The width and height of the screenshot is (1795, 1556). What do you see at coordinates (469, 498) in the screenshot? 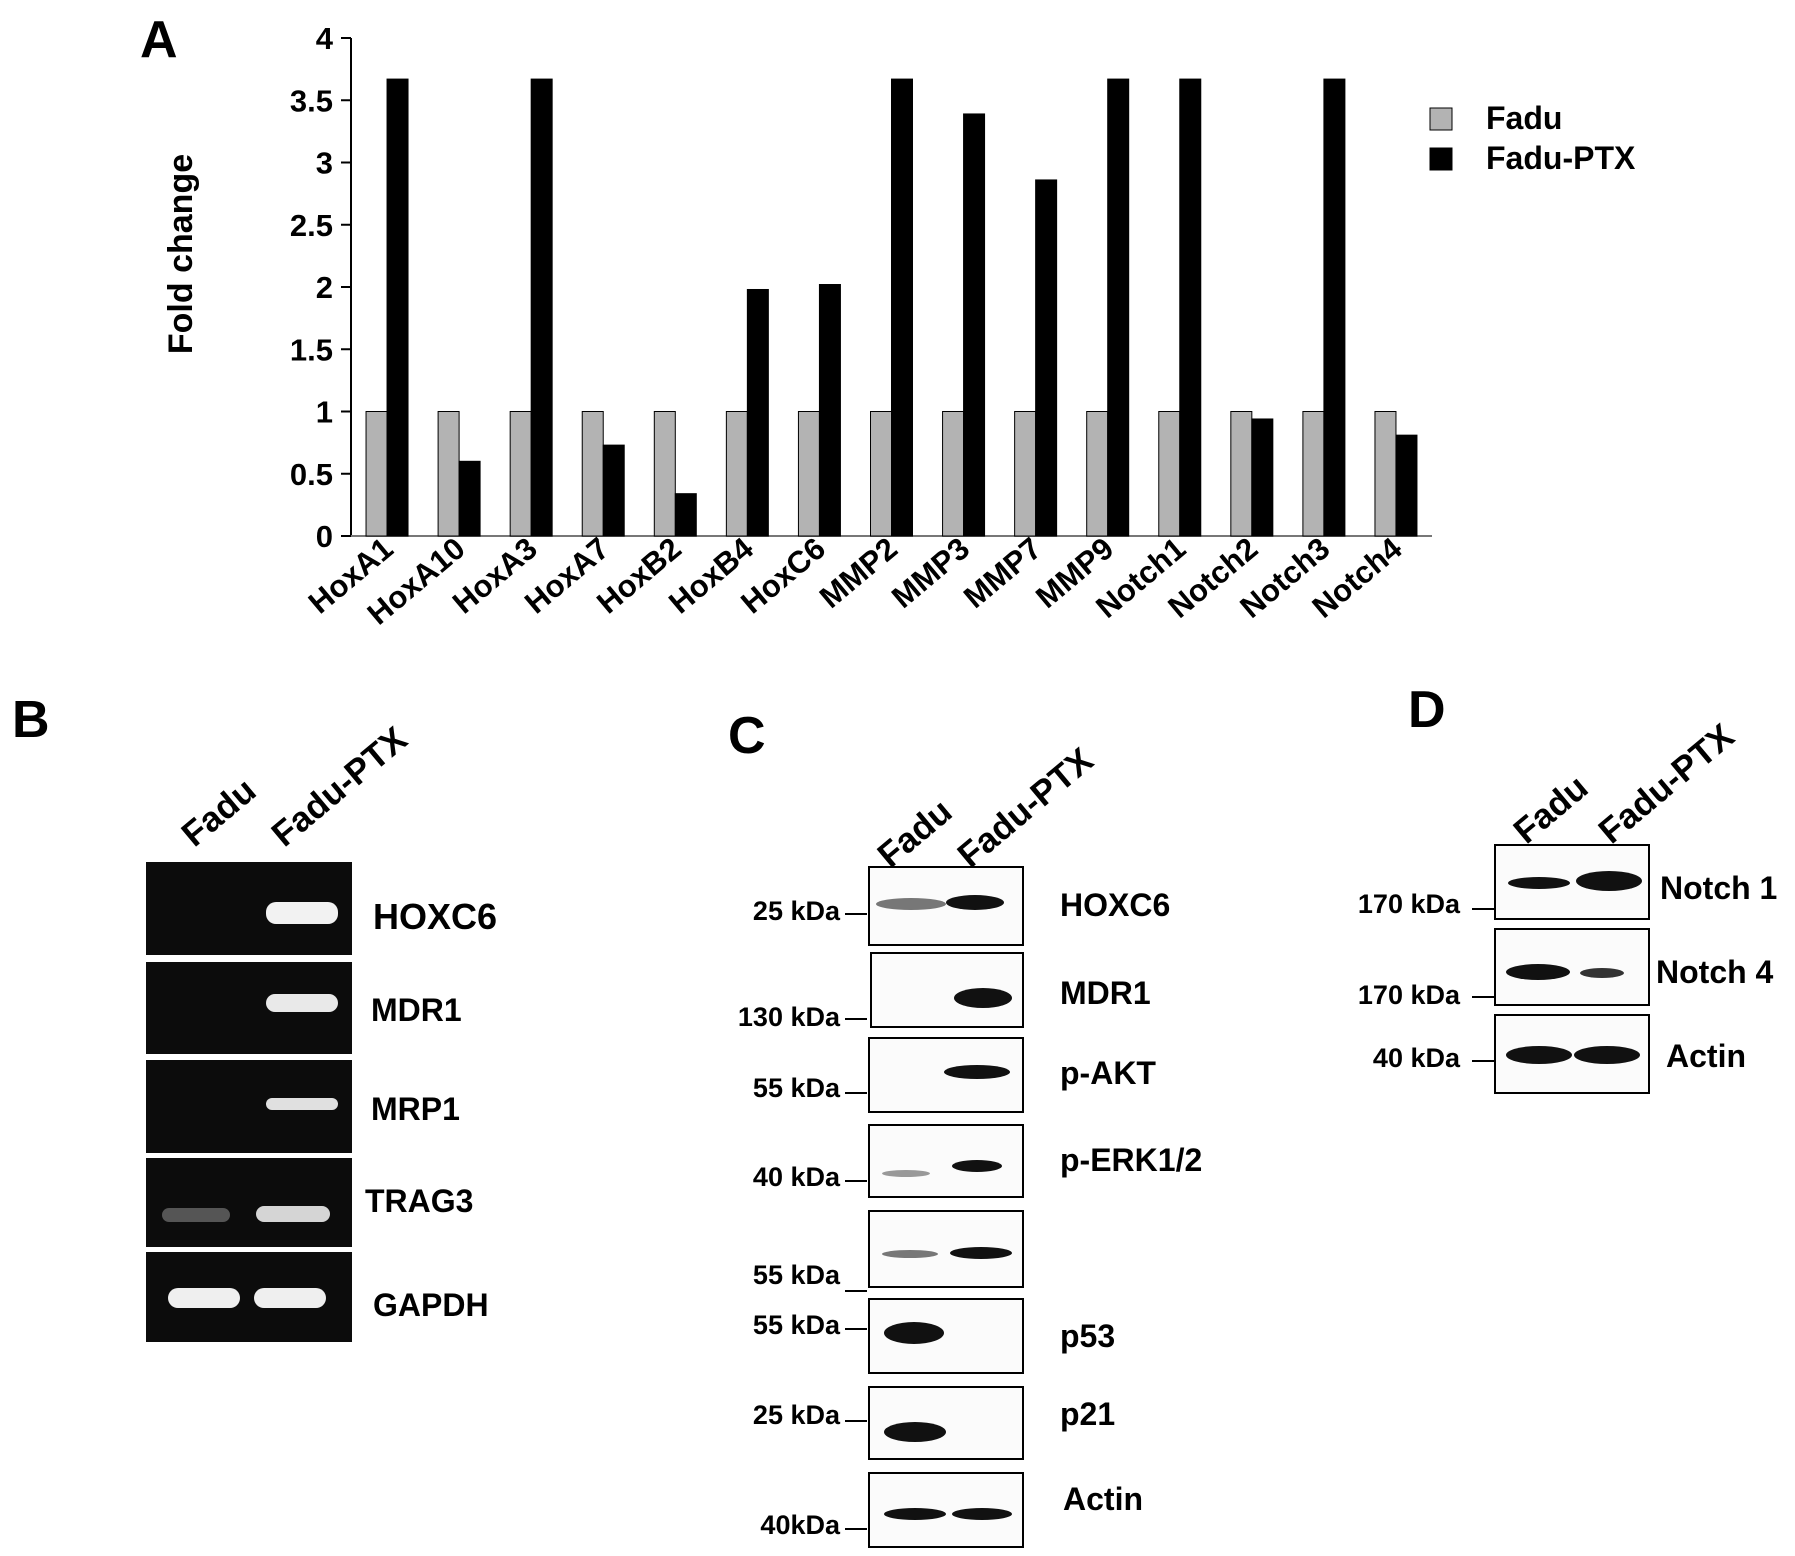
I see `bar-hoxa10-fadu-ptx` at bounding box center [469, 498].